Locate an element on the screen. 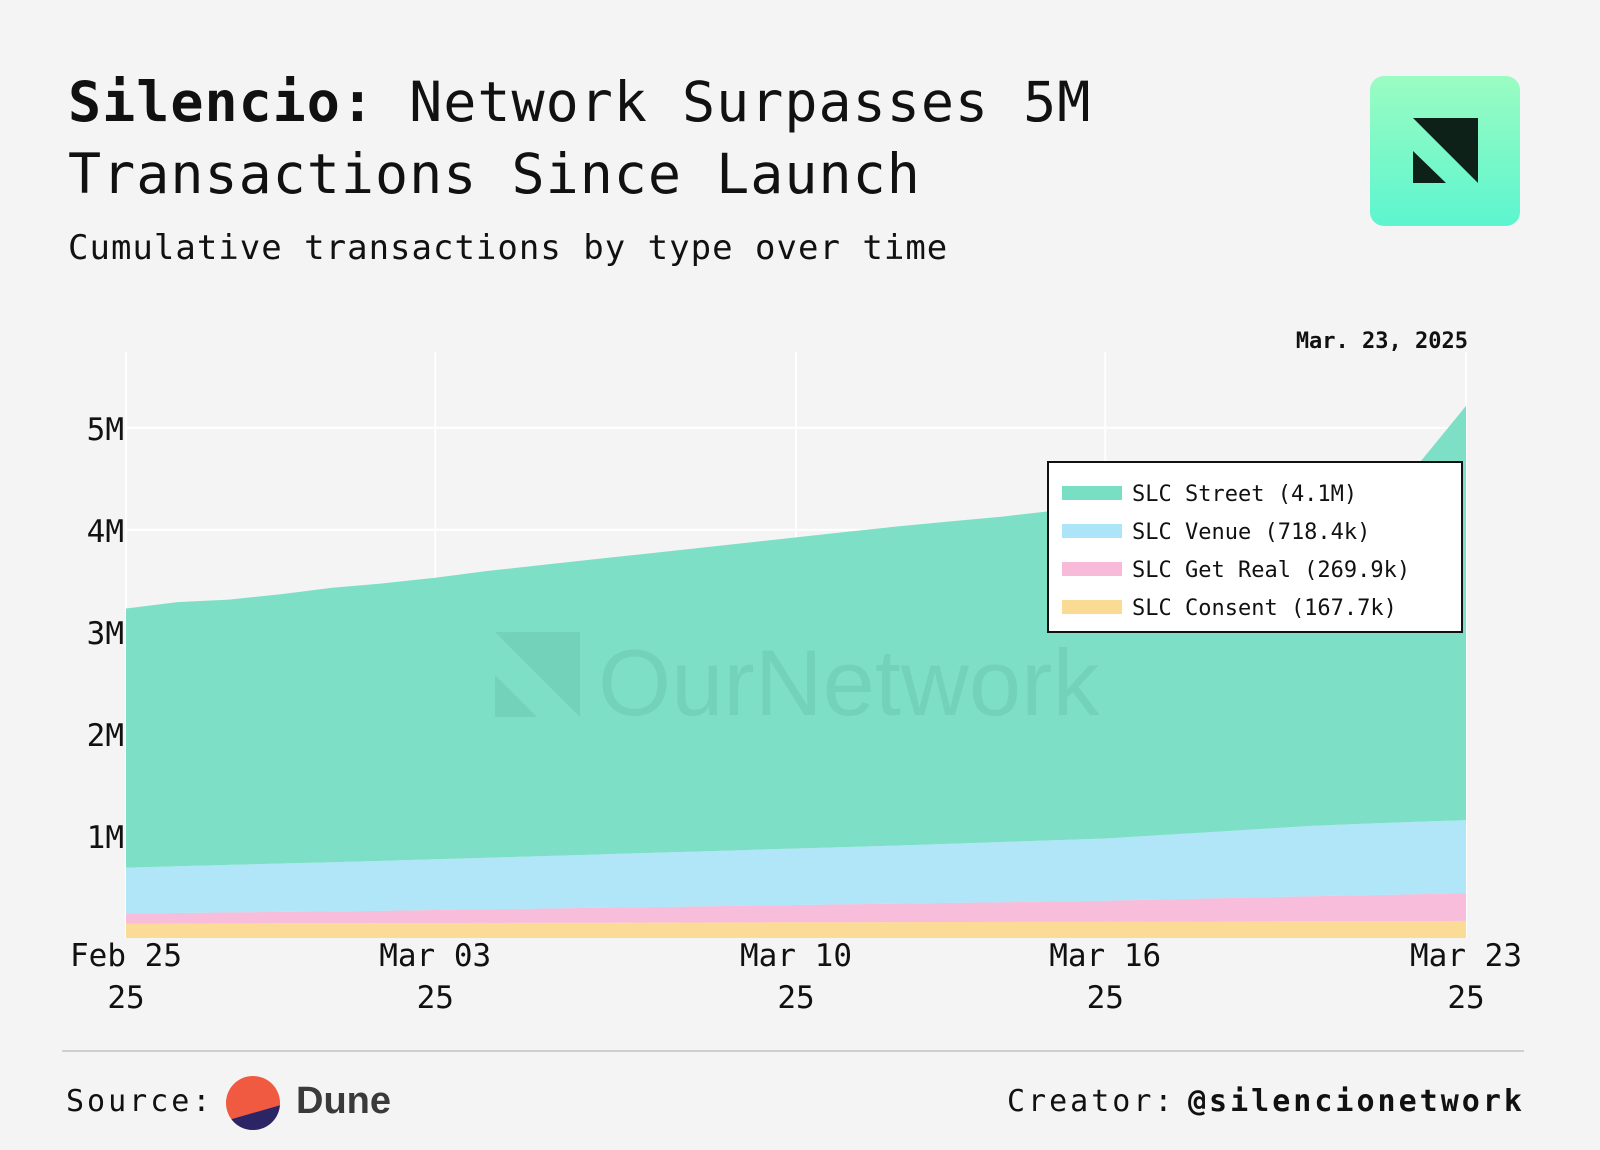  legend-label-venue: SLC Venue (718.4k) is located at coordinates (1251, 532).